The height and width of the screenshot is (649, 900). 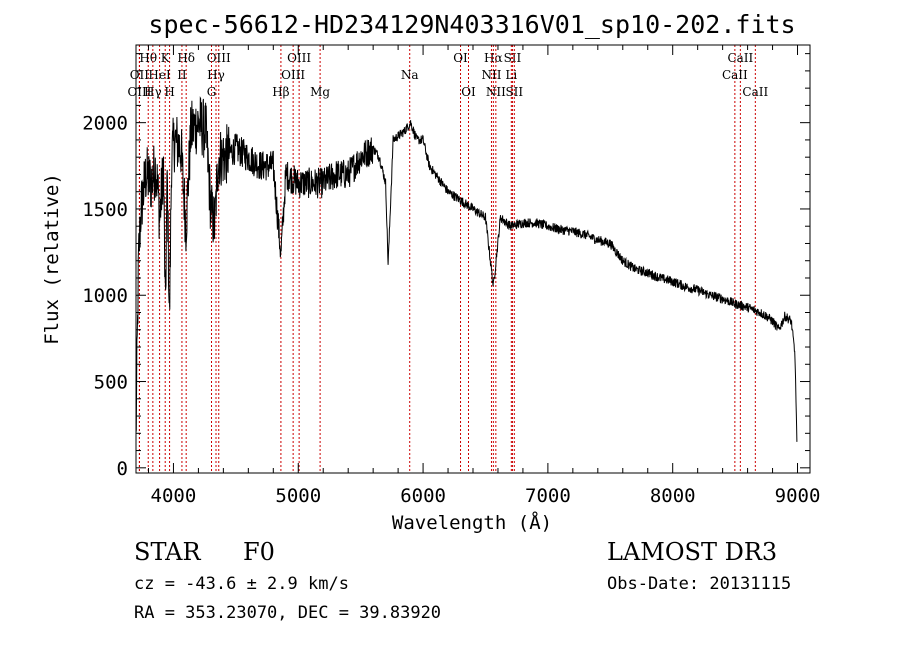 I want to click on x-tick-label: 5000, so click(x=298, y=496).